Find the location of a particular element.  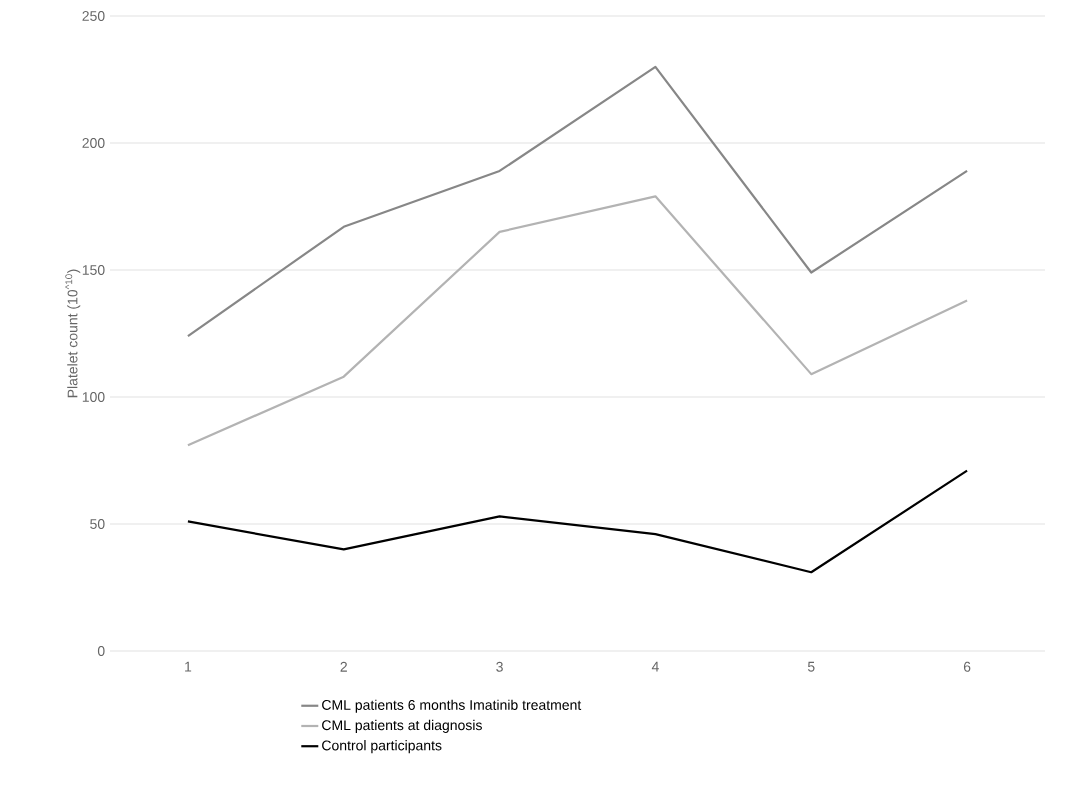

x-tick-label: 5 is located at coordinates (811, 666).